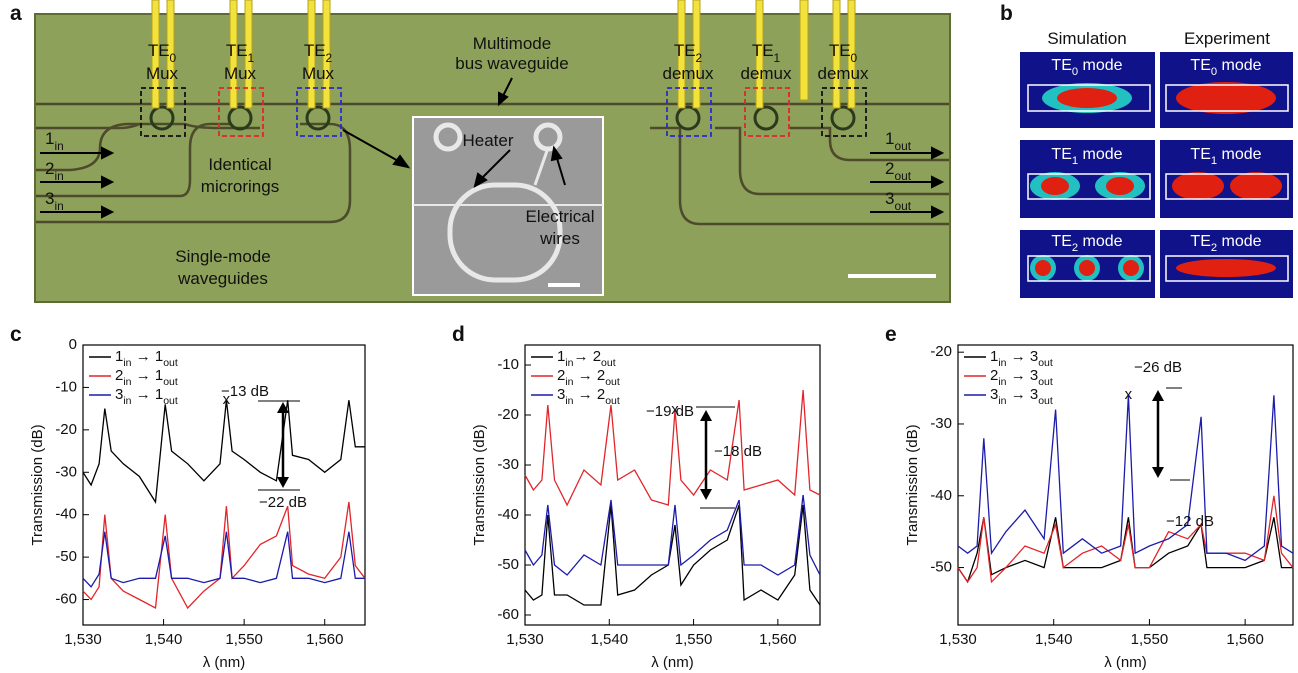  Describe the element at coordinates (1021, 377) in the screenshot. I see `legend-label: 2in → 3out` at that location.